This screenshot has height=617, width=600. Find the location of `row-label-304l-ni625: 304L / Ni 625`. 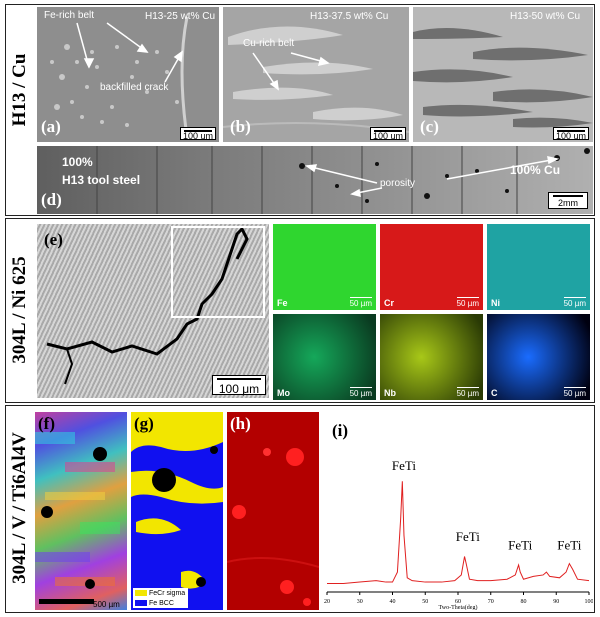

row-label-304l-ni625: 304L / Ni 625 is located at coordinates (19, 310).